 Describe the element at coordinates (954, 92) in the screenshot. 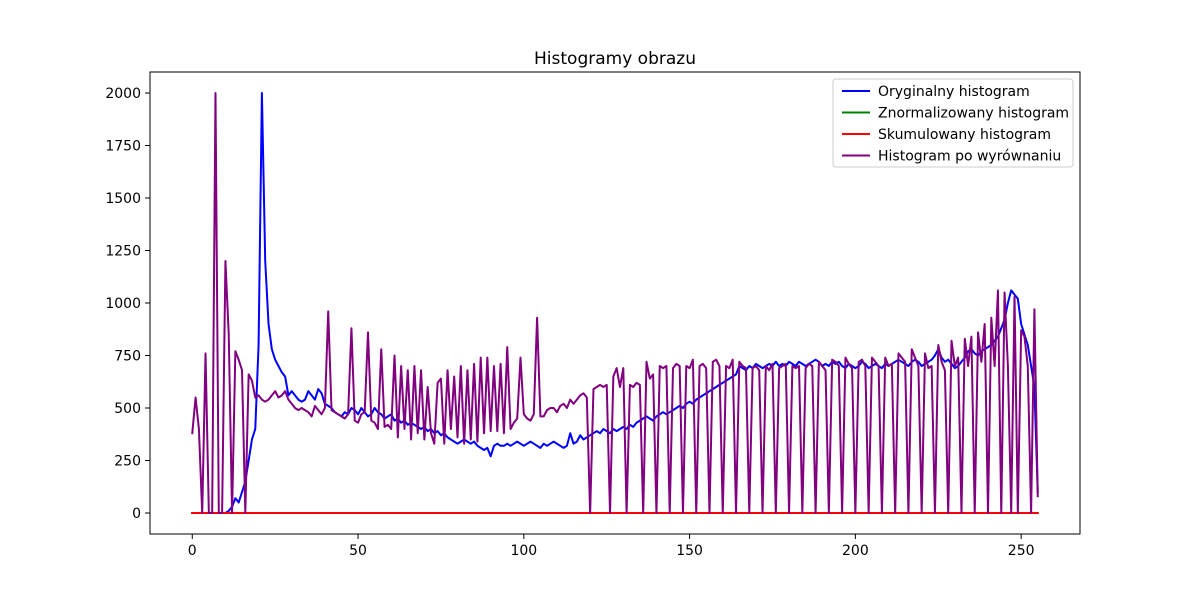

I see `legend-label-0: Oryginalny histogram` at that location.